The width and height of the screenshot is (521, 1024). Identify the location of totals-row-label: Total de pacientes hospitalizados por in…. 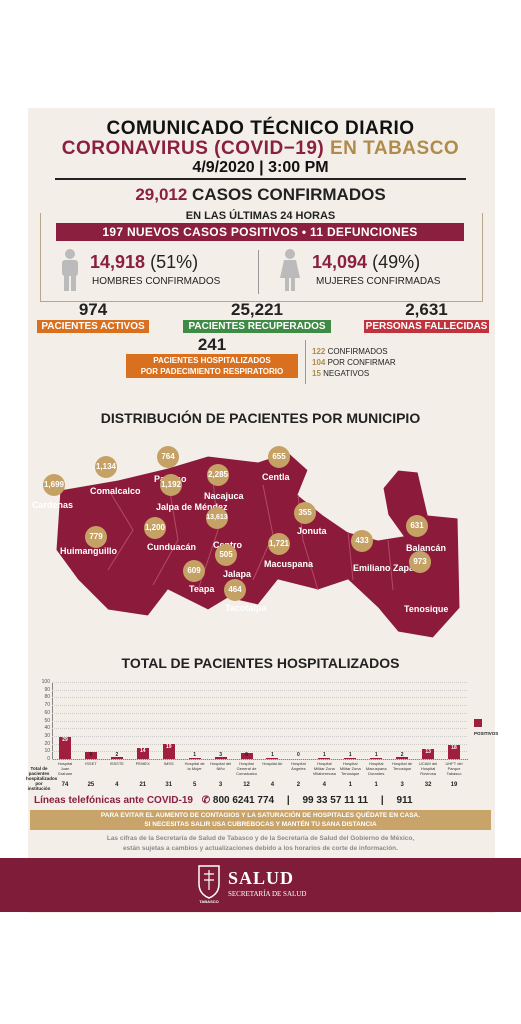
(42, 778).